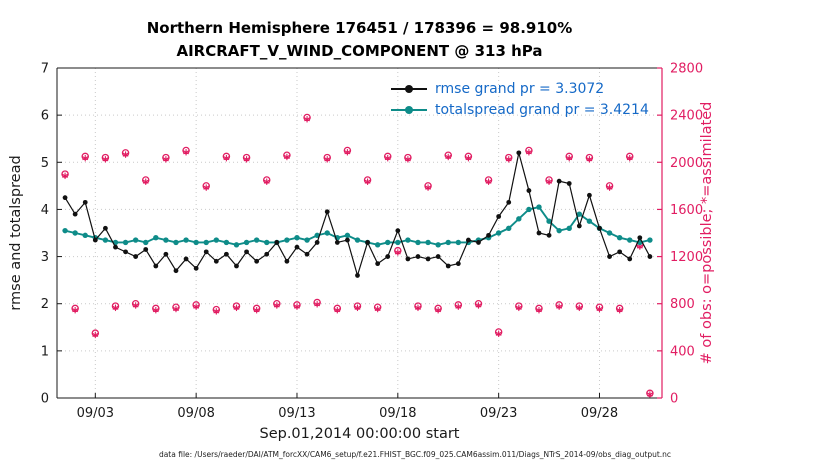  What do you see at coordinates (195, 413) in the screenshot?
I see `svg-text: 09/08` at bounding box center [195, 413].